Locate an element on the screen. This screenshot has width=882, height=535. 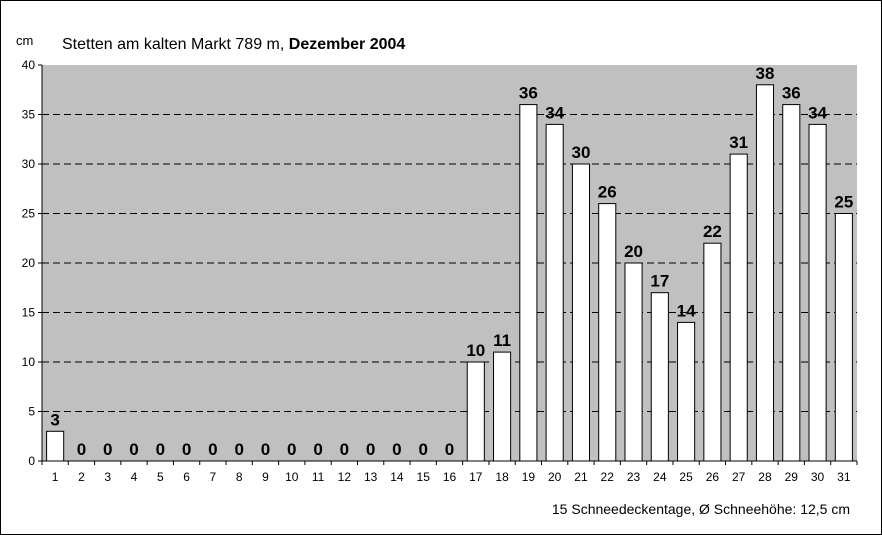
x-tick-label-31: 31 is located at coordinates (844, 477).